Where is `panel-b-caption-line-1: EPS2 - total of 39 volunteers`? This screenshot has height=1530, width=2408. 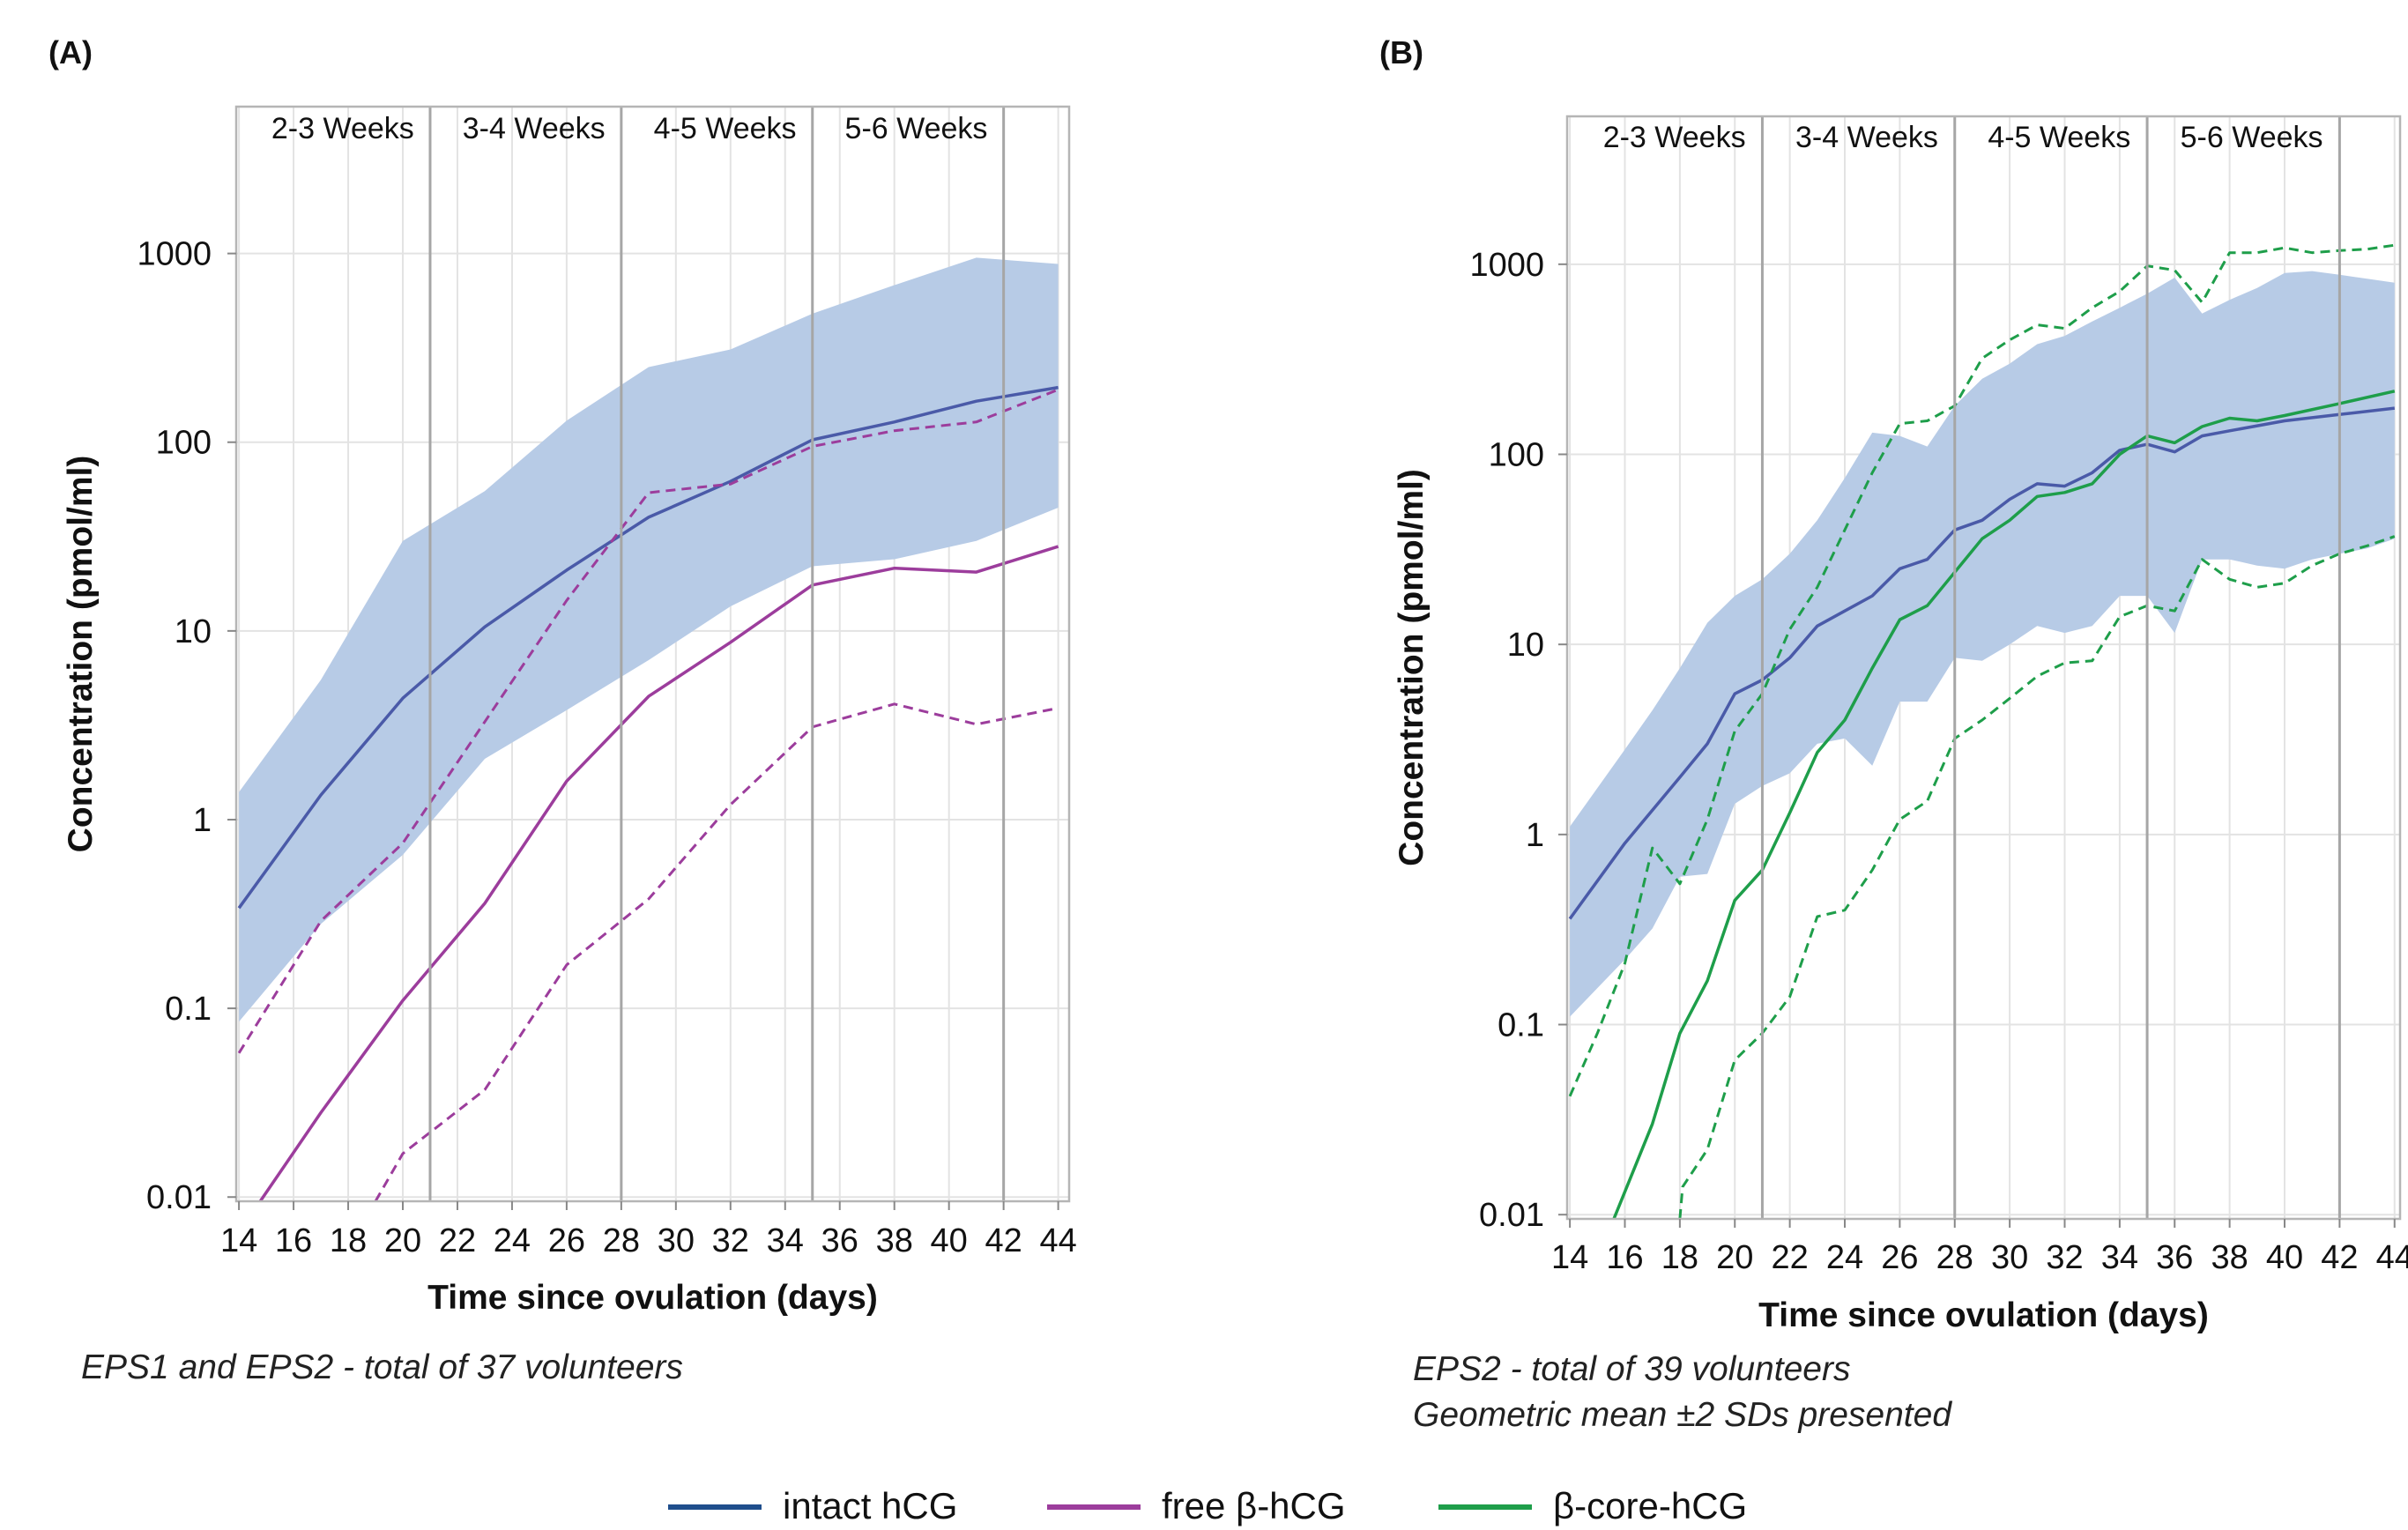
panel-b-caption-line-1: EPS2 - total of 39 volunteers is located at coordinates (1631, 1369).